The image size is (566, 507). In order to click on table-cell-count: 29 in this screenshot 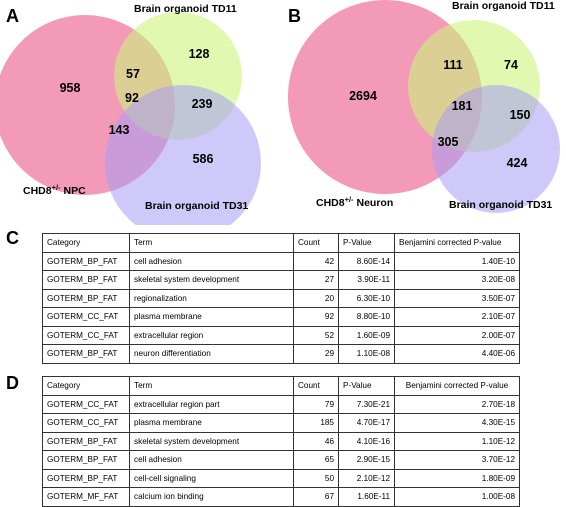, I will do `click(316, 354)`.